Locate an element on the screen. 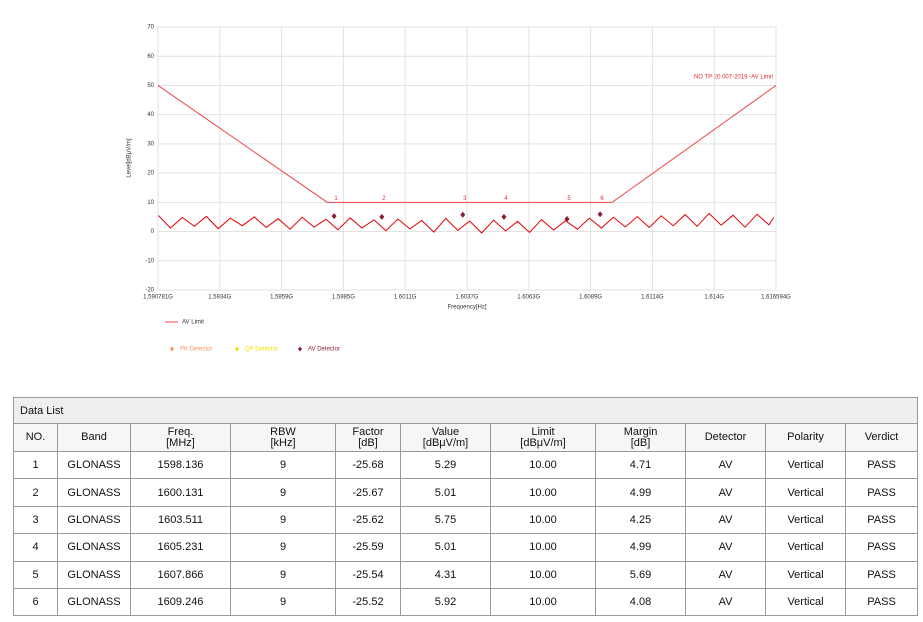 The height and width of the screenshot is (622, 923). header-text: [dBμV/m] is located at coordinates (445, 442).